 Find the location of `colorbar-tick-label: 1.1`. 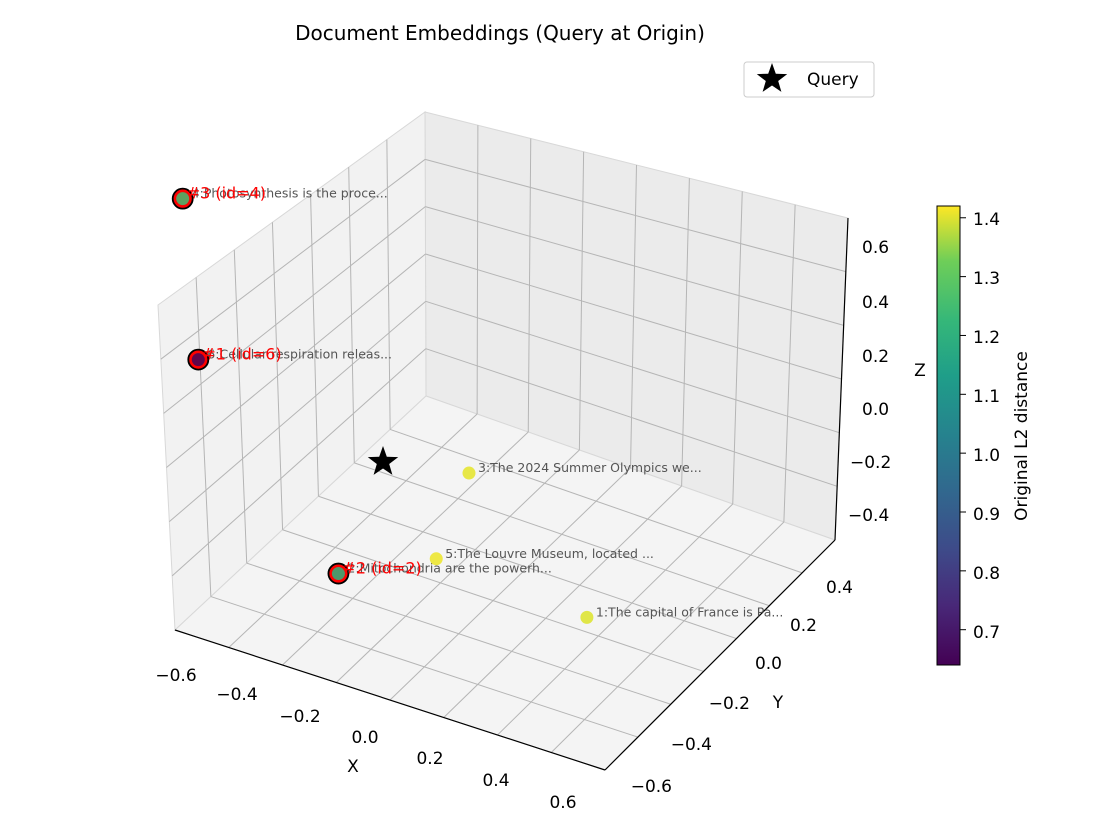

colorbar-tick-label: 1.1 is located at coordinates (986, 397).